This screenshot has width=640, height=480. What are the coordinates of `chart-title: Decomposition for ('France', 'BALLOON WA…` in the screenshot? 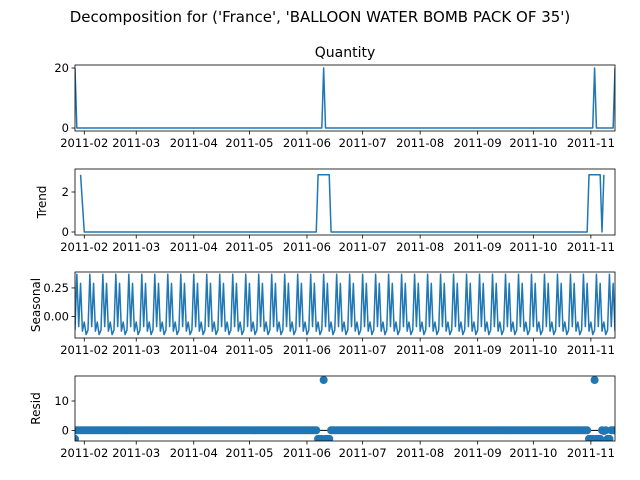 It's located at (320, 17).